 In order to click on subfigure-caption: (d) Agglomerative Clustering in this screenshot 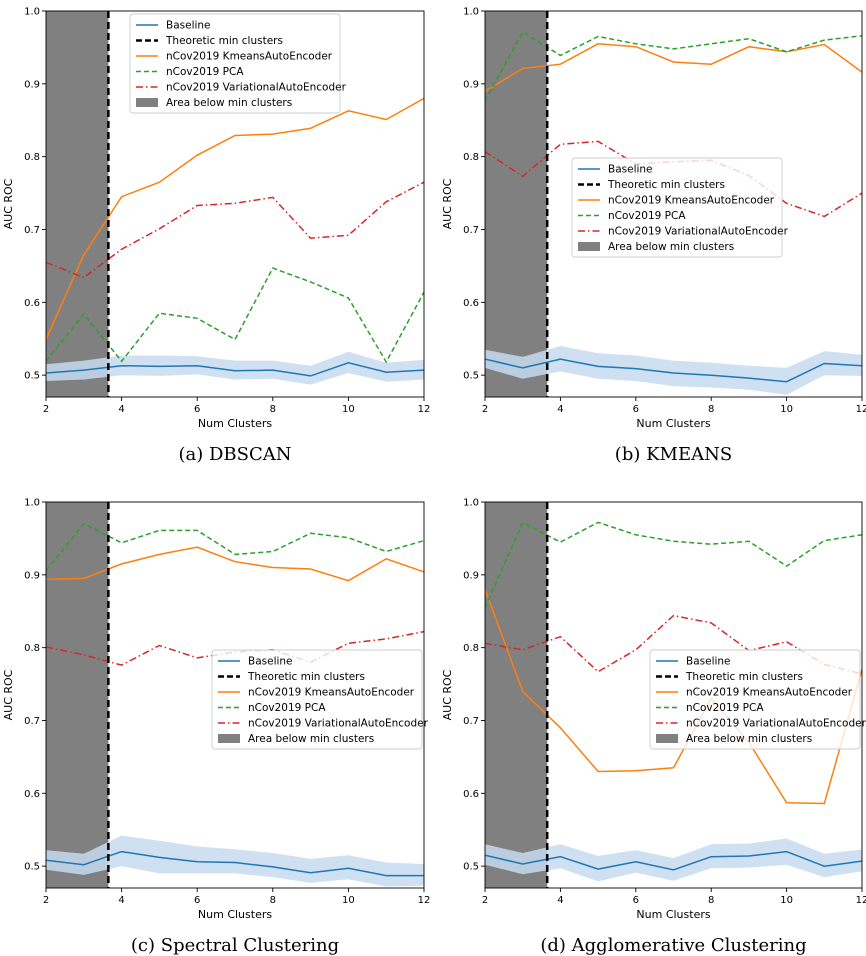, I will do `click(673, 945)`.